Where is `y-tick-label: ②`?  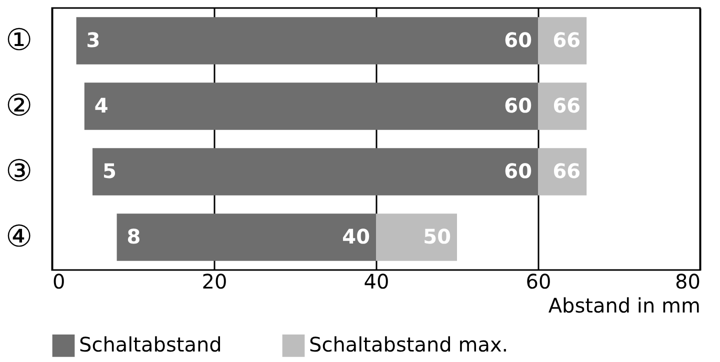 y-tick-label: ② is located at coordinates (19, 106).